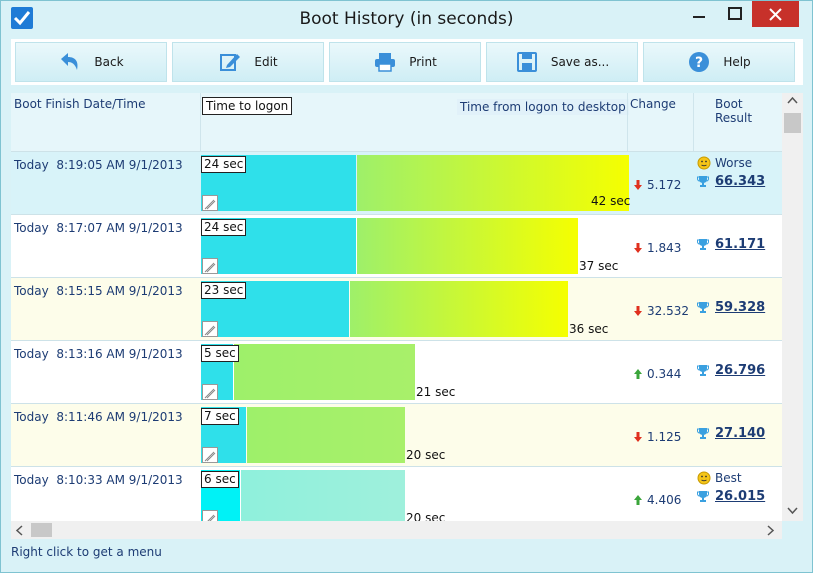  Describe the element at coordinates (224, 290) in the screenshot. I see `logon-seconds-label: 23 sec` at that location.